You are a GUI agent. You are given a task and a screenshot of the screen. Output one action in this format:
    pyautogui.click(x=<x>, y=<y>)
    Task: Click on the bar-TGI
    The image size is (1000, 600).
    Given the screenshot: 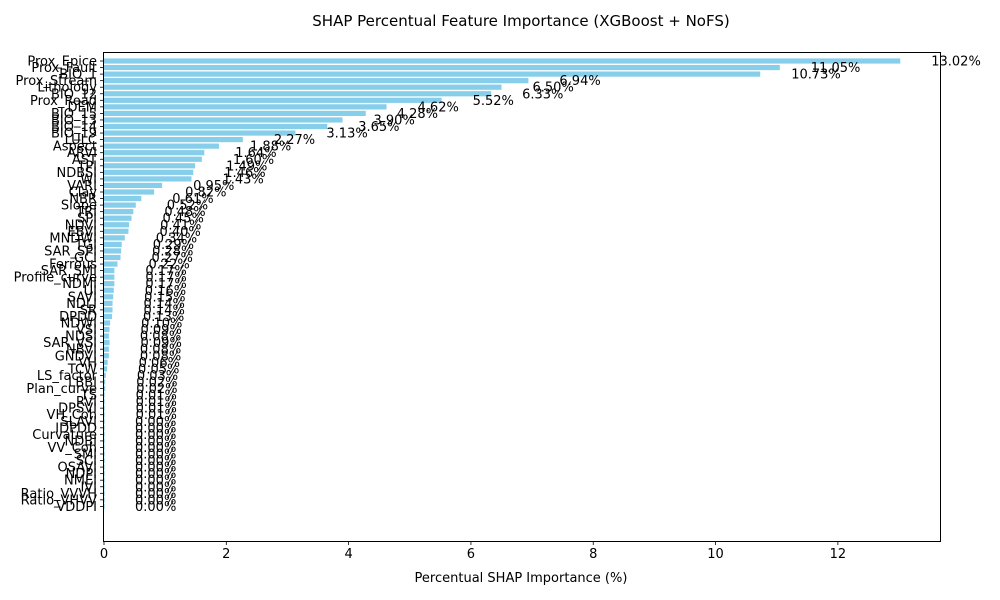 What is the action you would take?
    pyautogui.click(x=113, y=244)
    